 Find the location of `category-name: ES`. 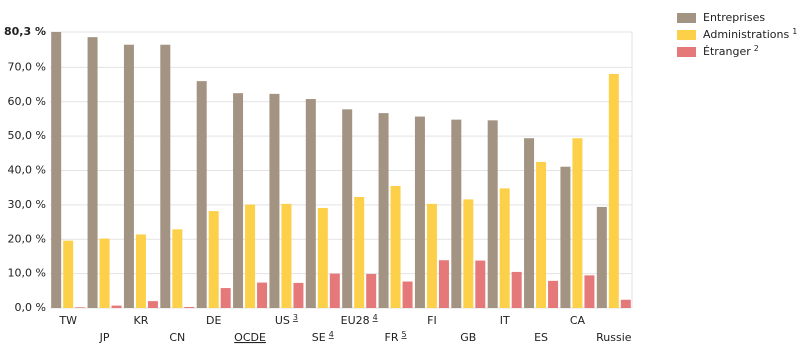

category-name: ES is located at coordinates (541, 337).